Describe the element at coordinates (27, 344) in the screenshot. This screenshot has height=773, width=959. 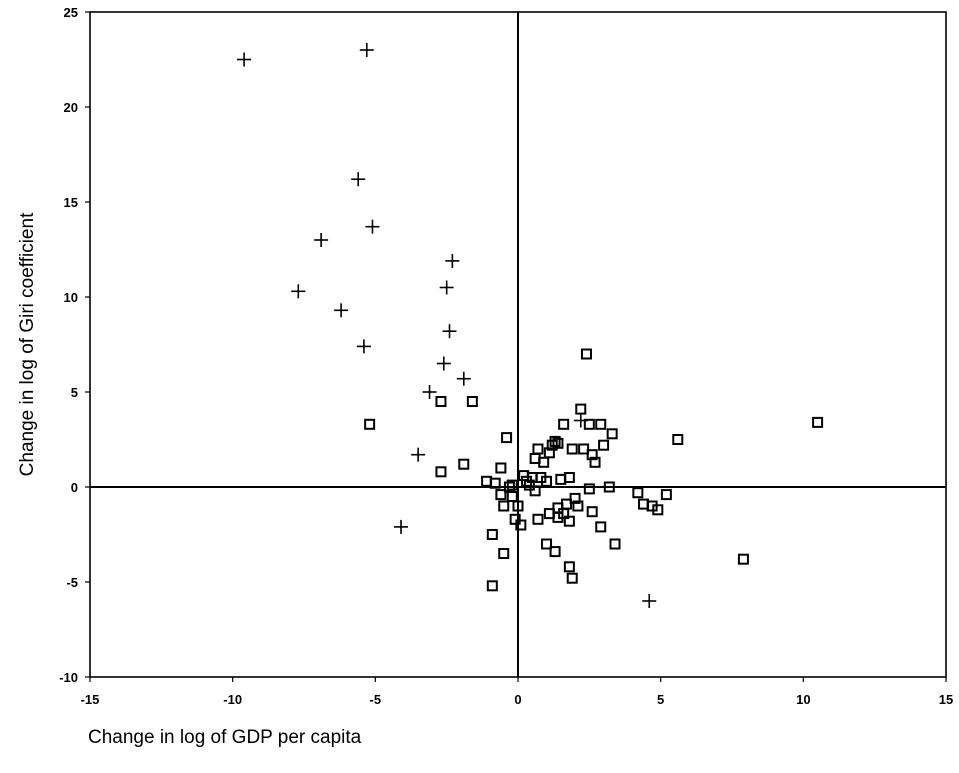
I see `y-axis-label: Change in log of Giri coefficient` at that location.